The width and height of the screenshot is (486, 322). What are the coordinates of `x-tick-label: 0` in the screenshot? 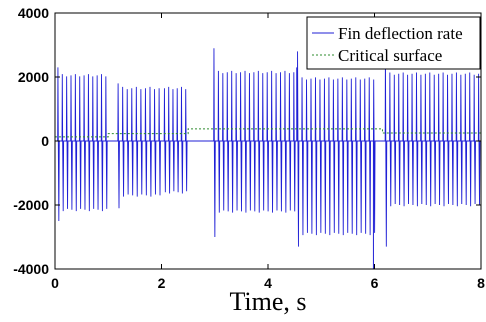 It's located at (55, 283).